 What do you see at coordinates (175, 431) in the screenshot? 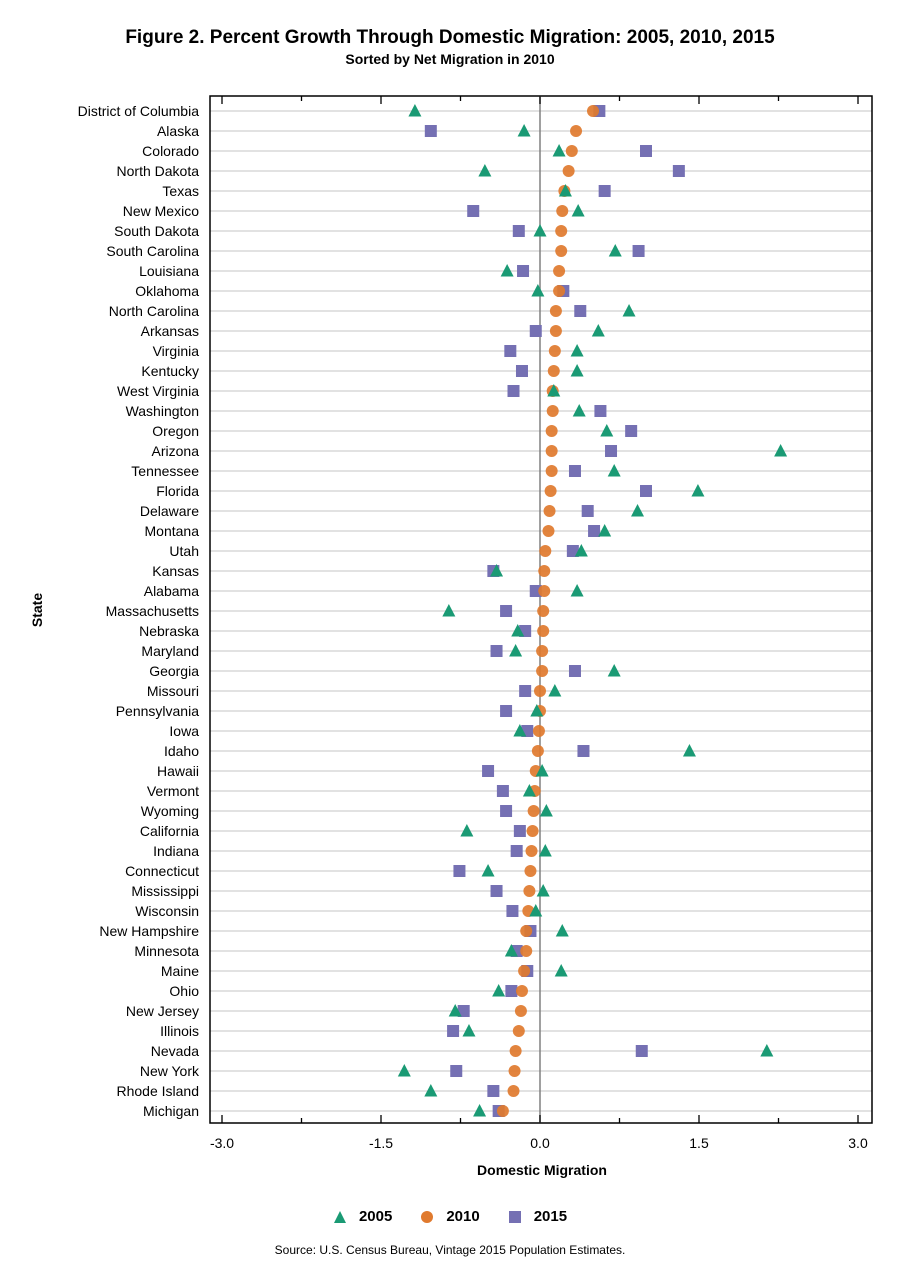
I see `category-label: Oregon` at bounding box center [175, 431].